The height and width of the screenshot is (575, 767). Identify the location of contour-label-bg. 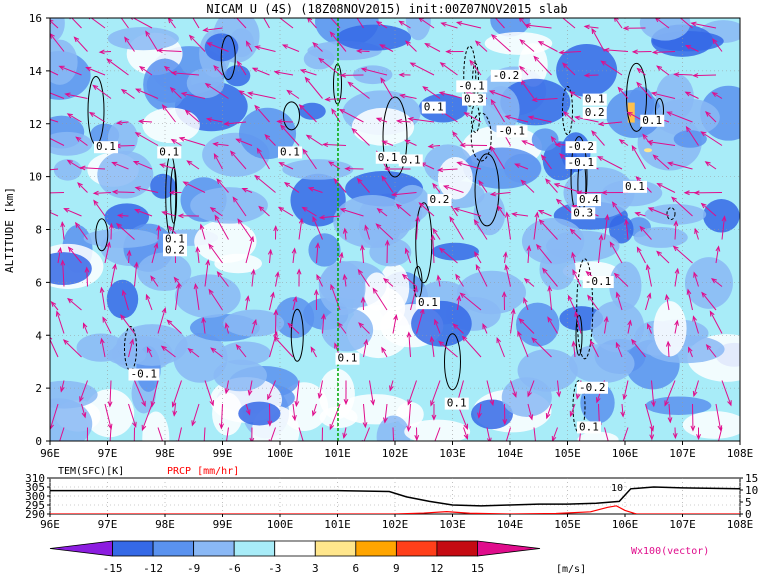
(106, 147).